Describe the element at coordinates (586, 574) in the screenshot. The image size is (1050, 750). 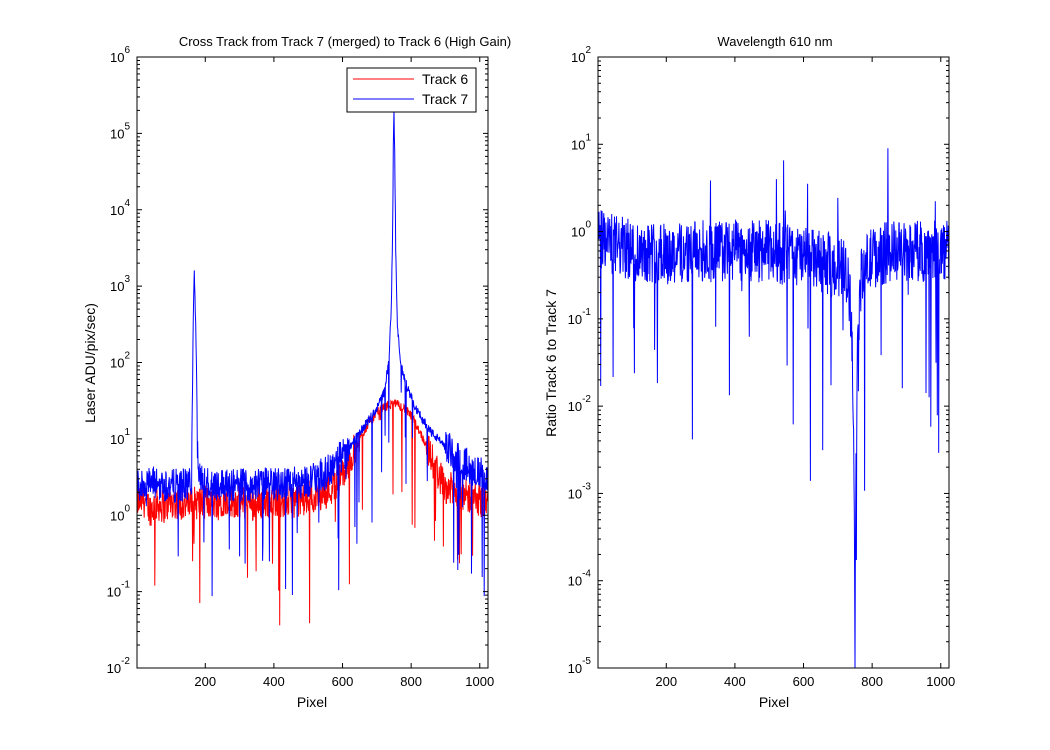
I see `y-tick-exp: -4` at that location.